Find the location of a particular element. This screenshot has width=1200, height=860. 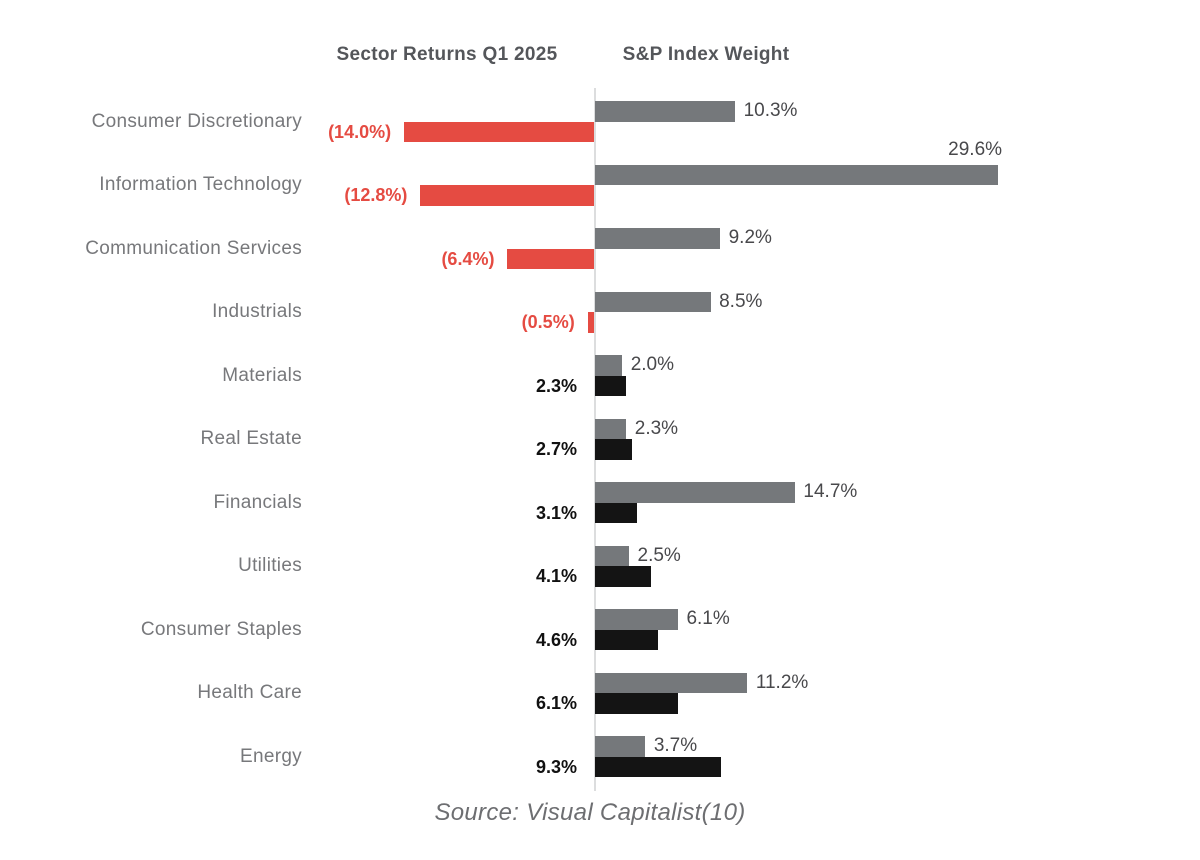

returns-column-header: Sector Returns Q1 2025 is located at coordinates (447, 54).